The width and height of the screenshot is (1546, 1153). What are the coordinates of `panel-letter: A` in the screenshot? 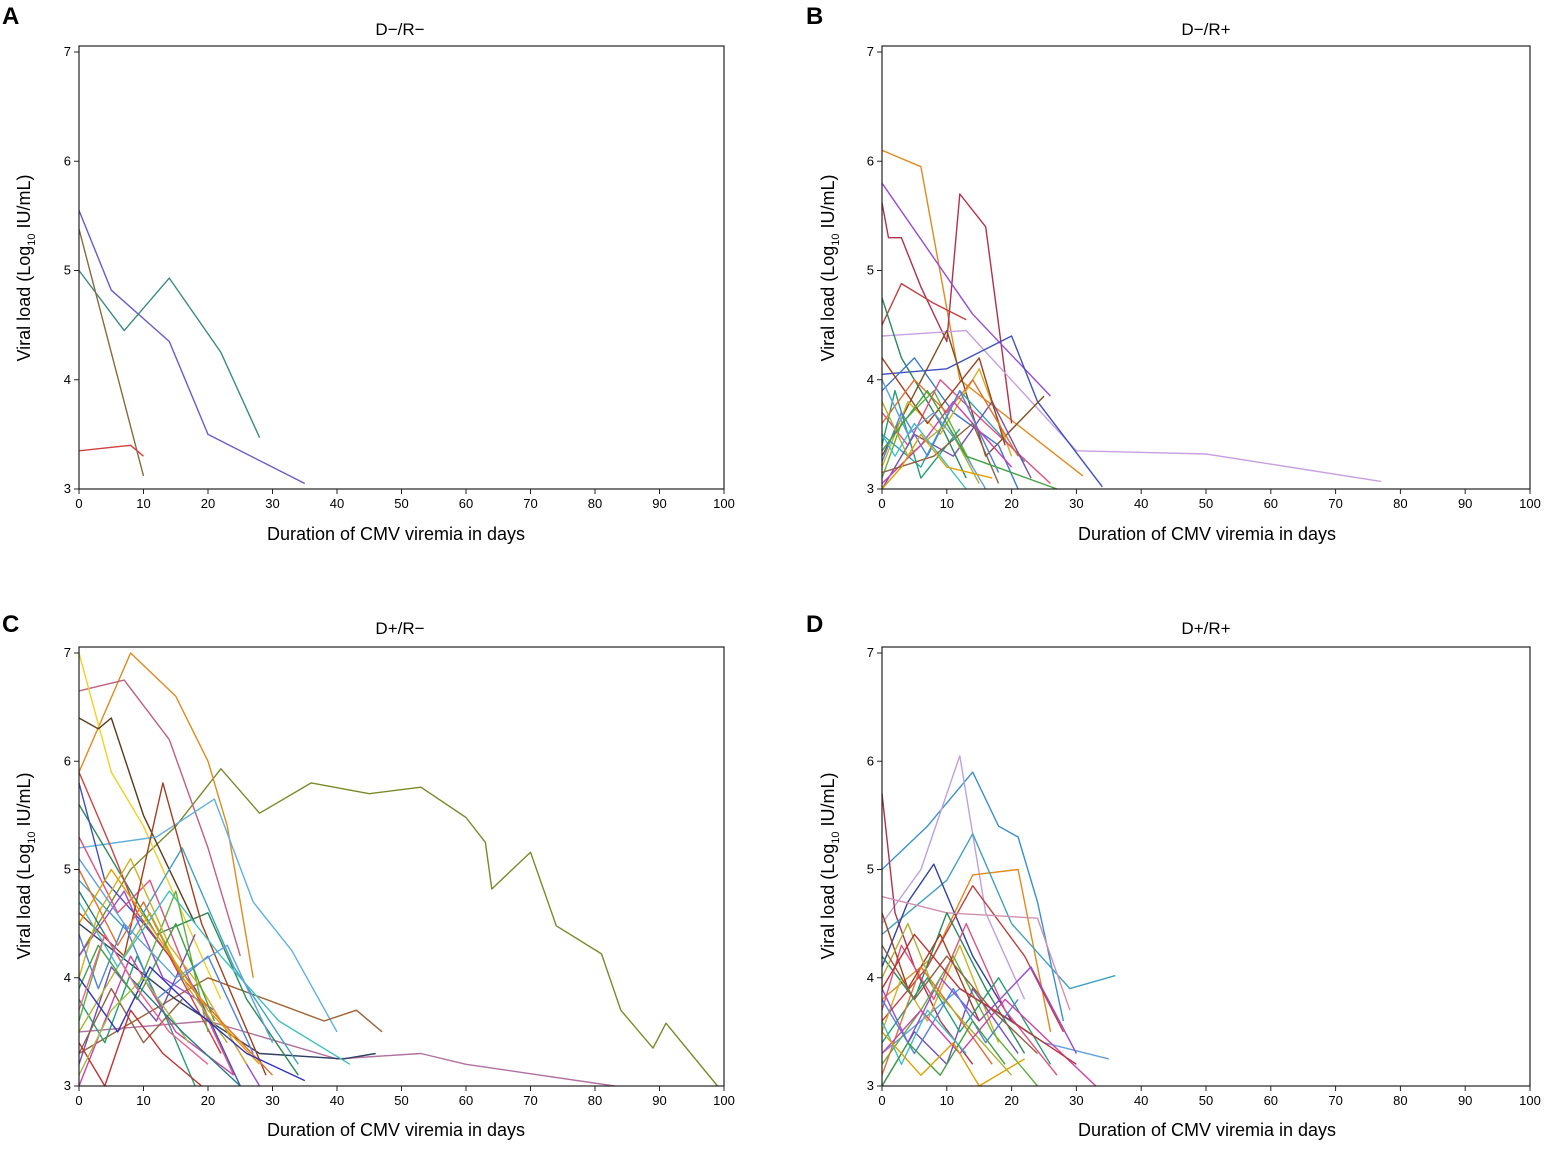 It's located at (10, 16).